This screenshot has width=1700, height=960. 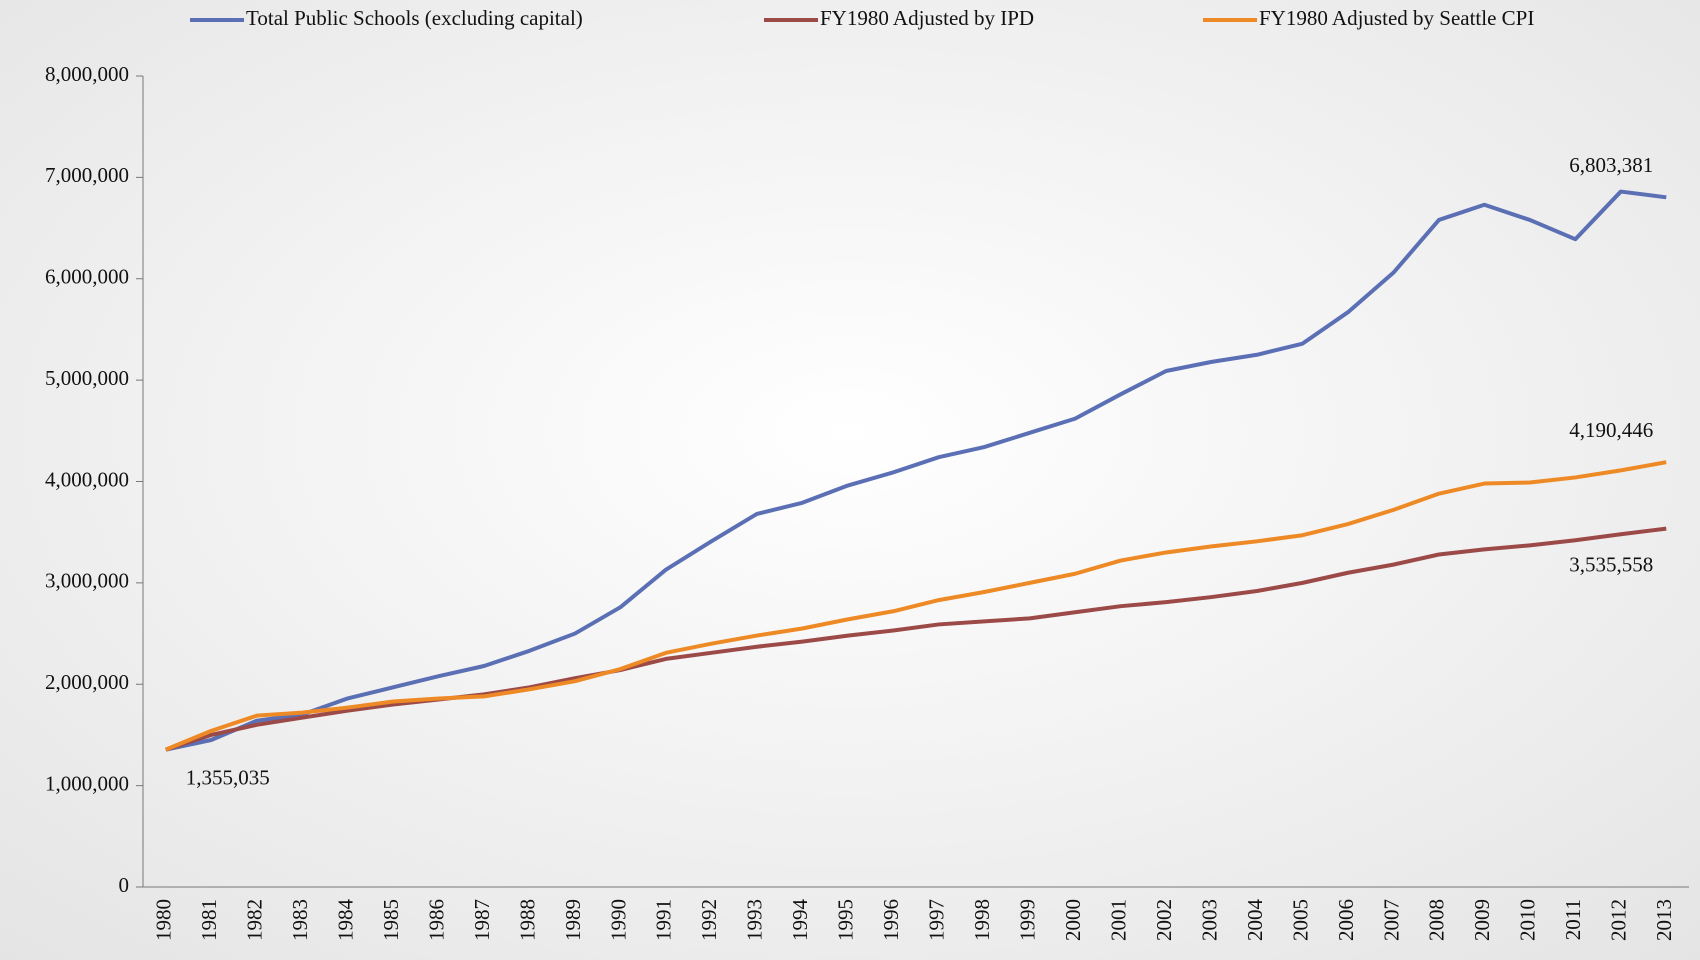 What do you see at coordinates (1118, 920) in the screenshot?
I see `x-tick-label: 2001` at bounding box center [1118, 920].